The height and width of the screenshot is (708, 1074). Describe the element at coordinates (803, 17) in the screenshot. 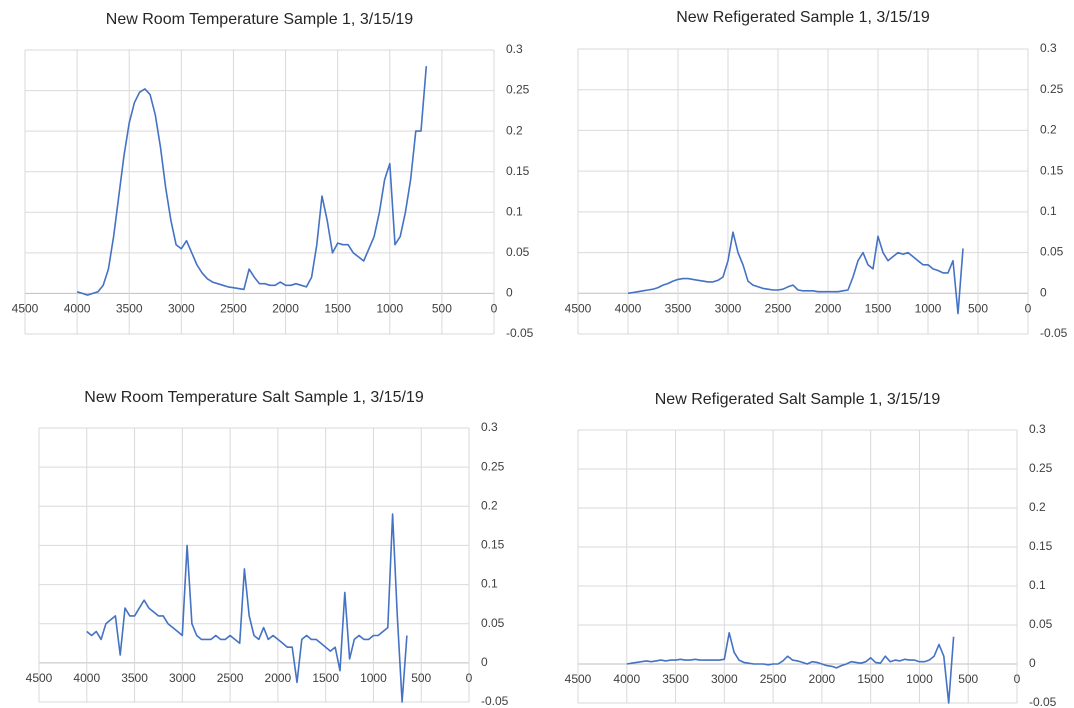

I see `chart-title: New Refigerated Sample 1, 3/15/19` at that location.